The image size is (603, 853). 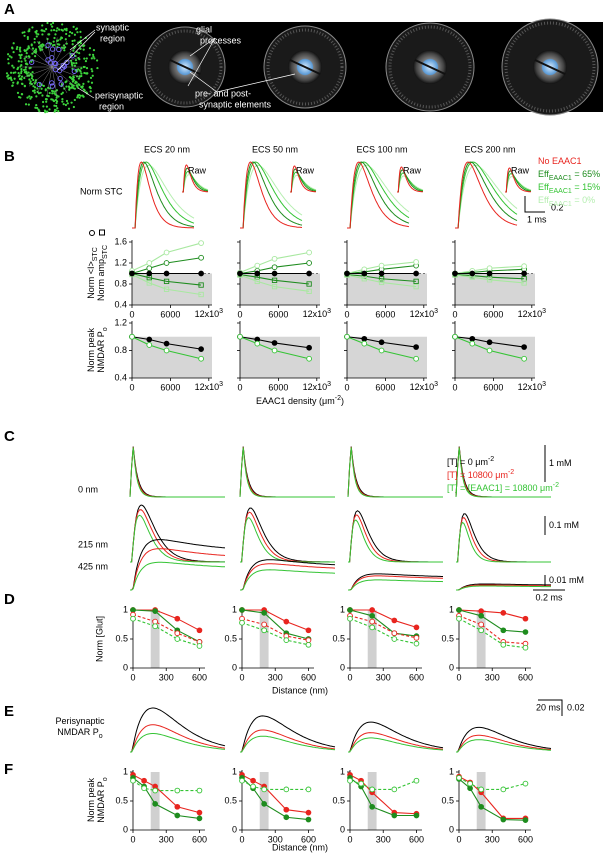 What do you see at coordinates (8, 769) in the screenshot?
I see `panel-label: F` at bounding box center [8, 769].